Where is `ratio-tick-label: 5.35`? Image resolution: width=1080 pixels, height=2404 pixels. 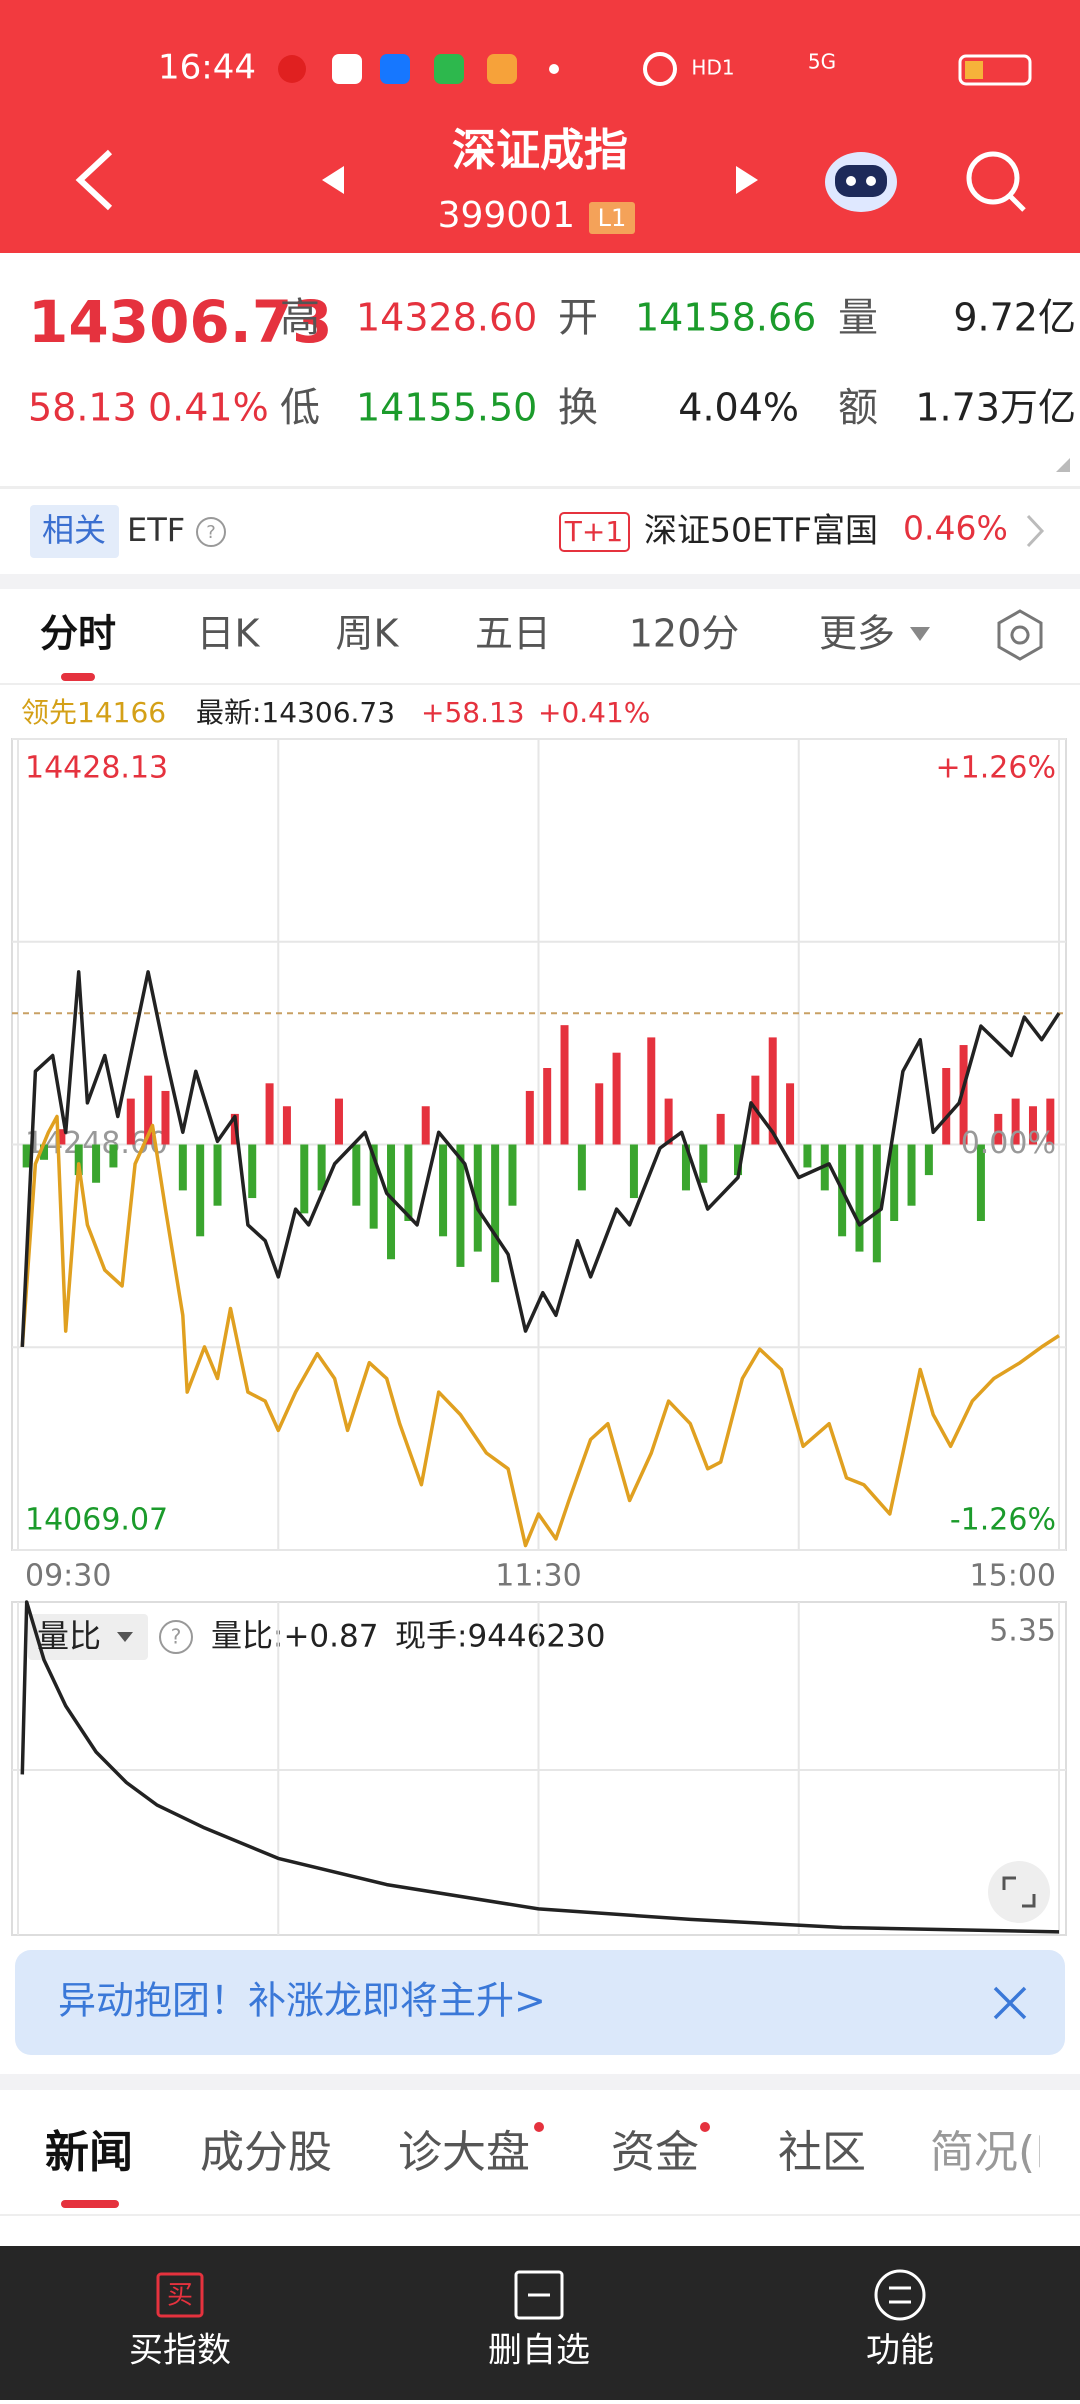 ratio-tick-label: 5.35 is located at coordinates (1022, 1631).